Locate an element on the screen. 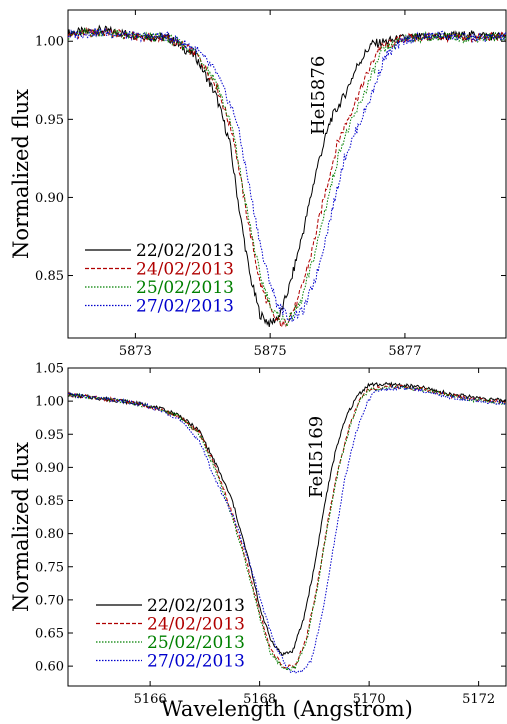 This screenshot has height=724, width=507. y-tick-label: 0.70 is located at coordinates (49, 600).